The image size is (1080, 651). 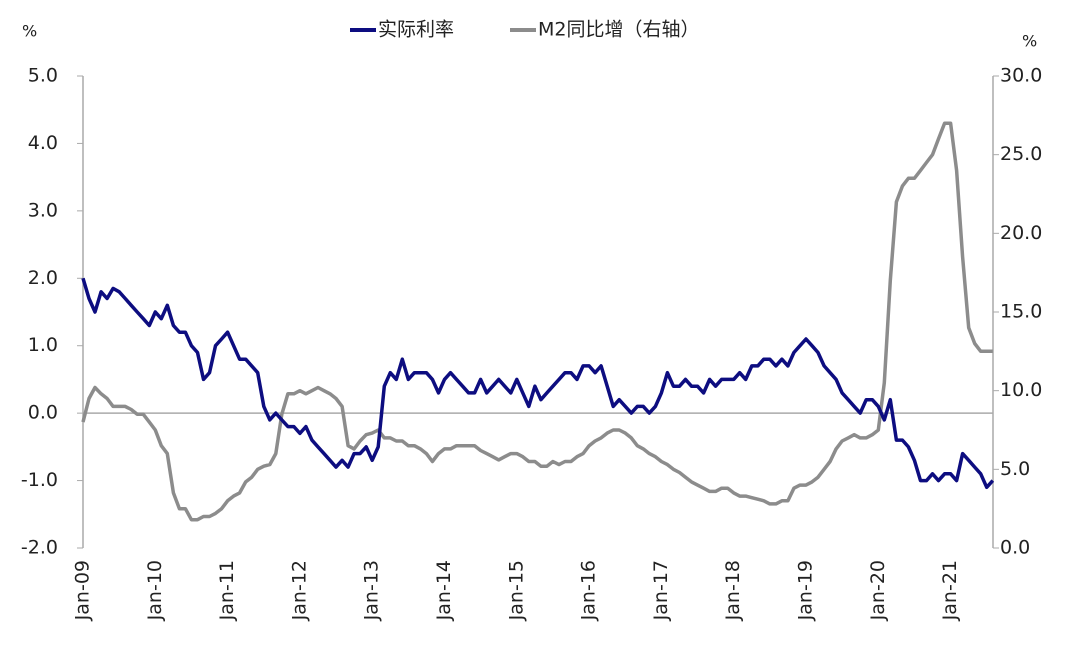 I want to click on x-tick-label: Jan-17, so click(x=661, y=590).